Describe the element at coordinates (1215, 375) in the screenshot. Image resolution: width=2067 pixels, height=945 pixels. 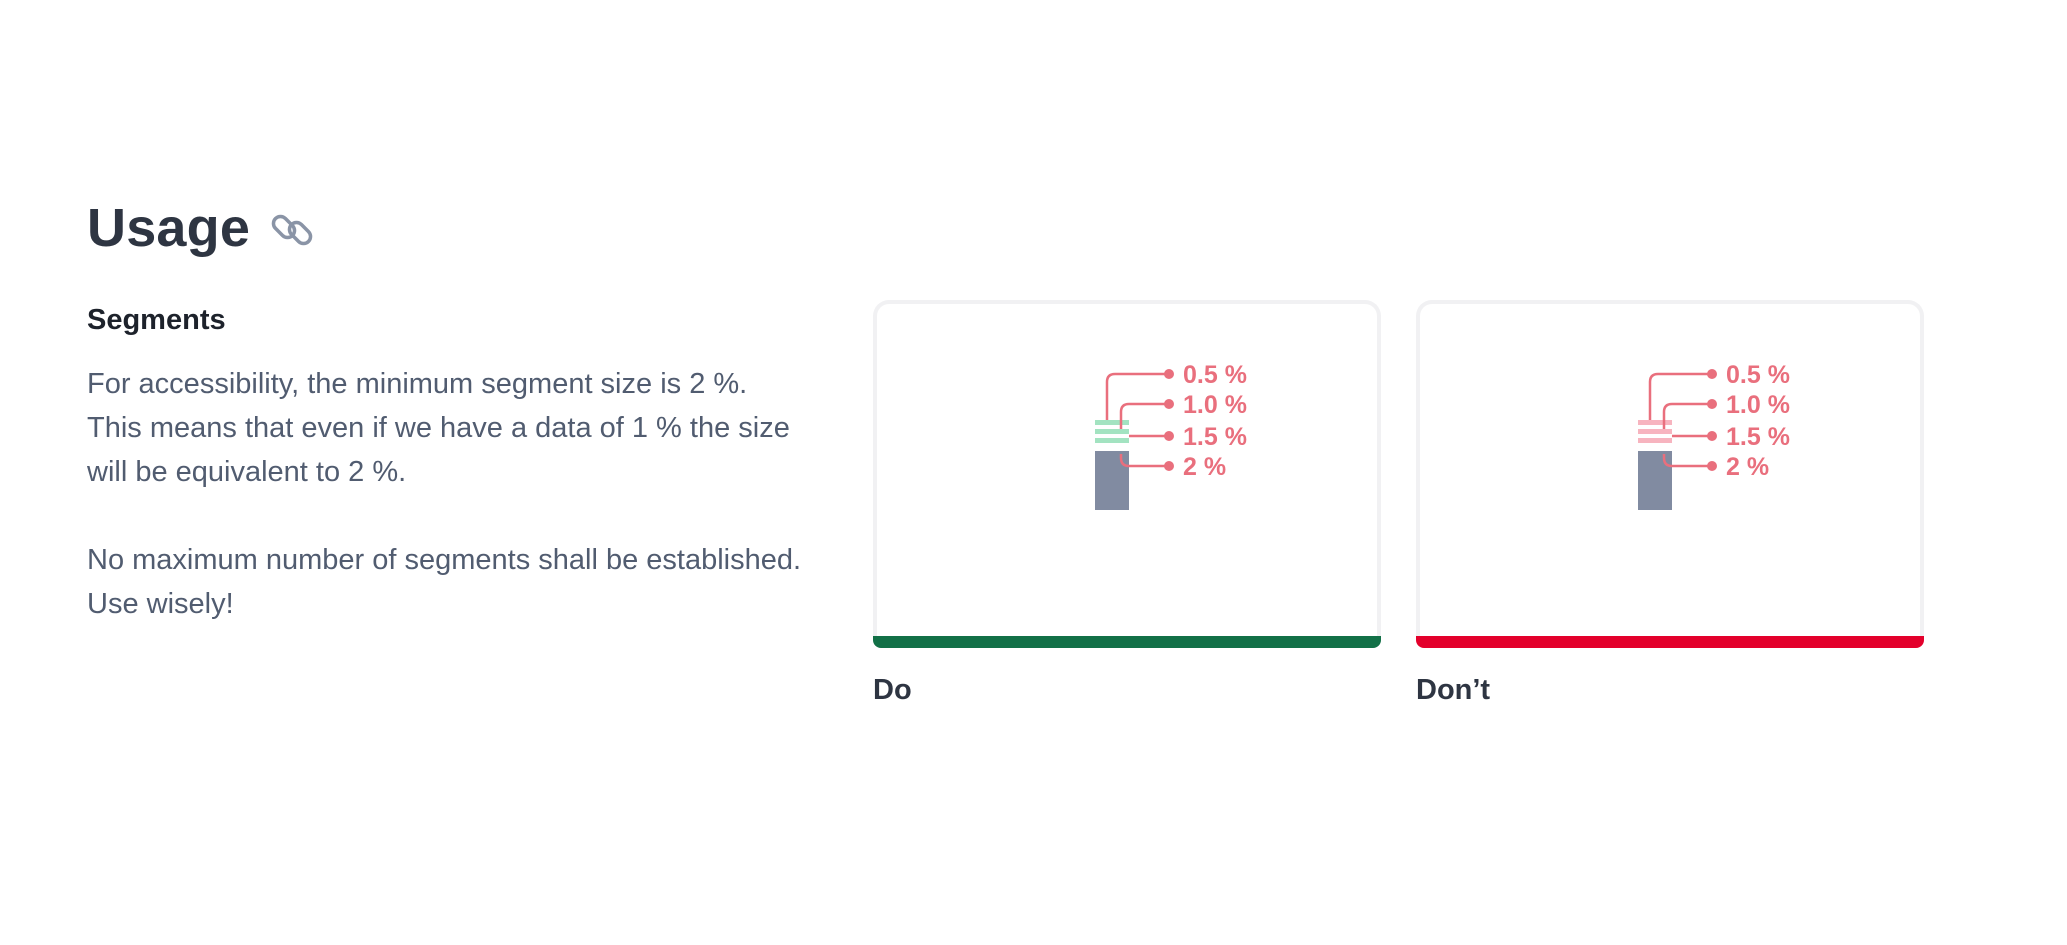
I see `do-label-1: 0.5 %` at that location.